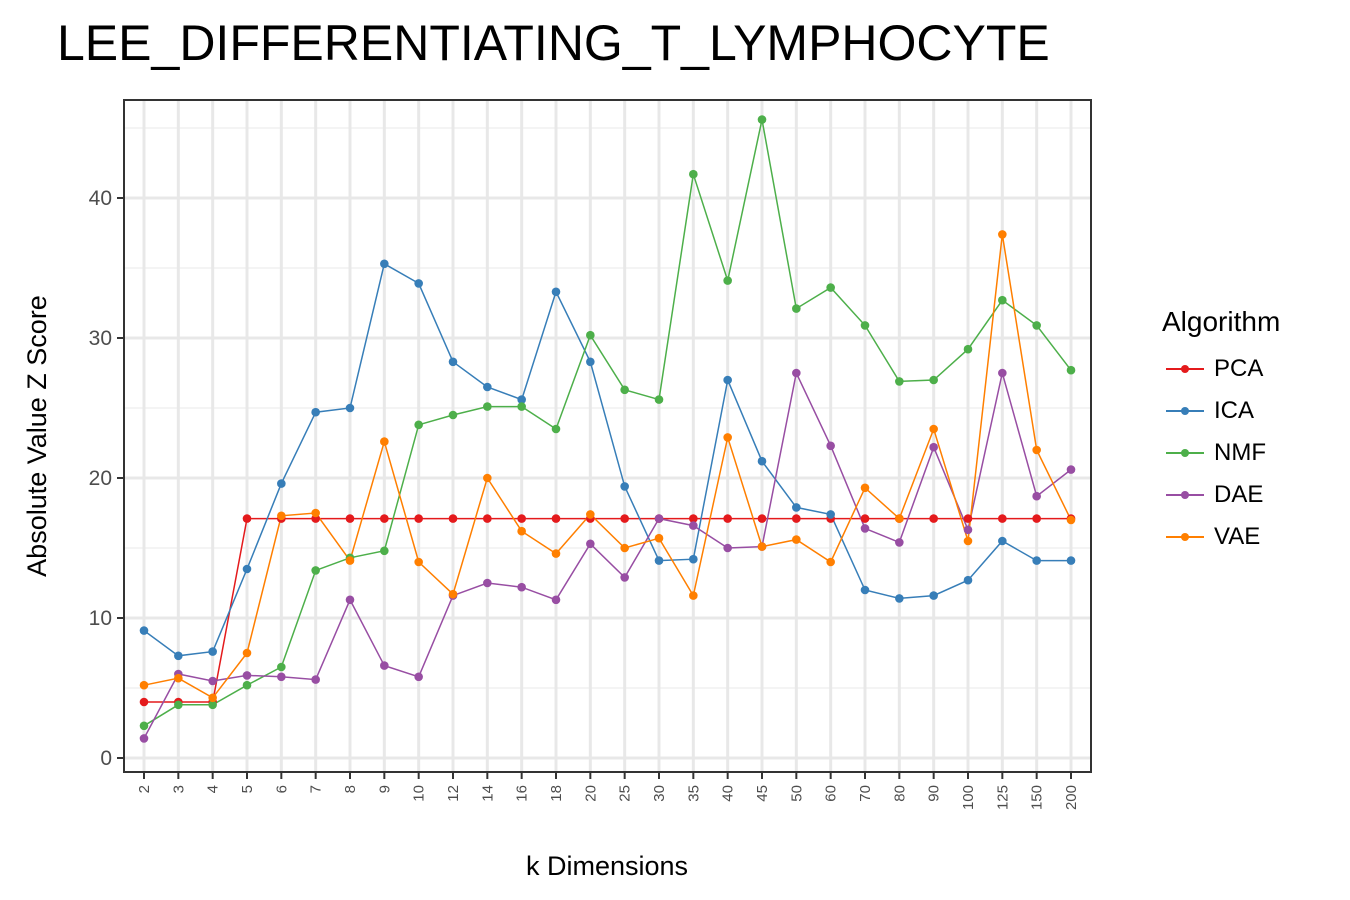 The height and width of the screenshot is (900, 1350). I want to click on x-tick-label: 35, so click(693, 793).